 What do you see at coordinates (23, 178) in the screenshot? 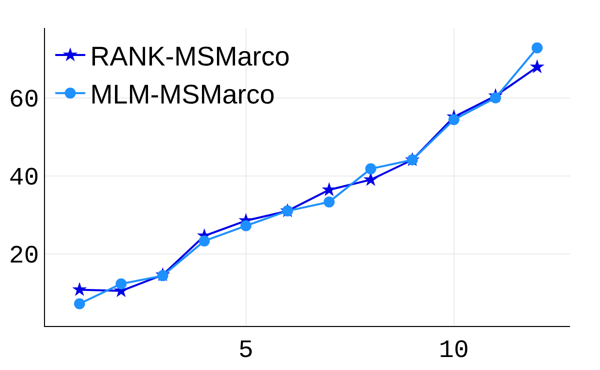
I see `y-tick-label: 40` at bounding box center [23, 178].